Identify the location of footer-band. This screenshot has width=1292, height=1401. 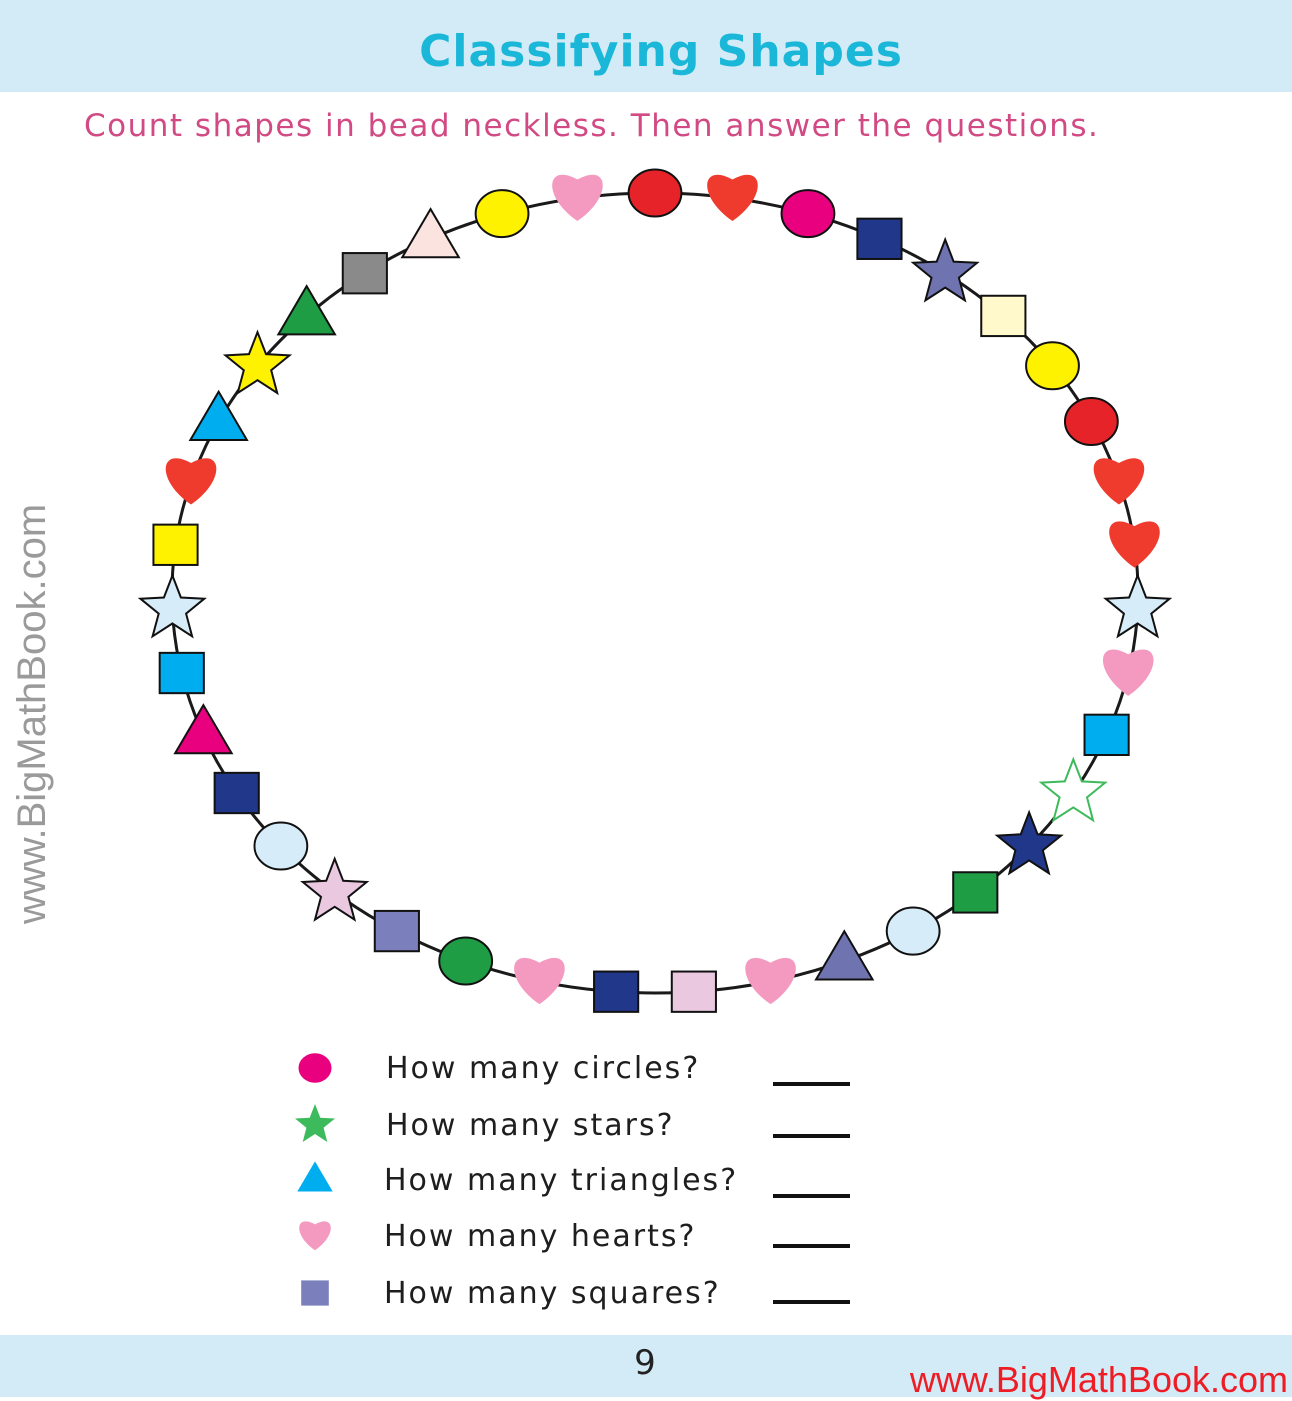
(646, 1366).